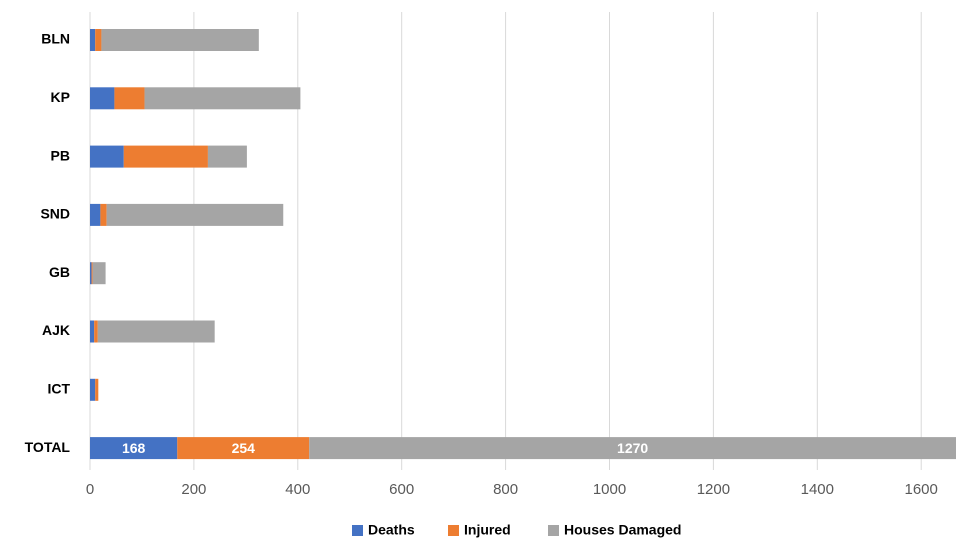 The height and width of the screenshot is (554, 956). I want to click on bar-bln-houses-damaged, so click(180, 40).